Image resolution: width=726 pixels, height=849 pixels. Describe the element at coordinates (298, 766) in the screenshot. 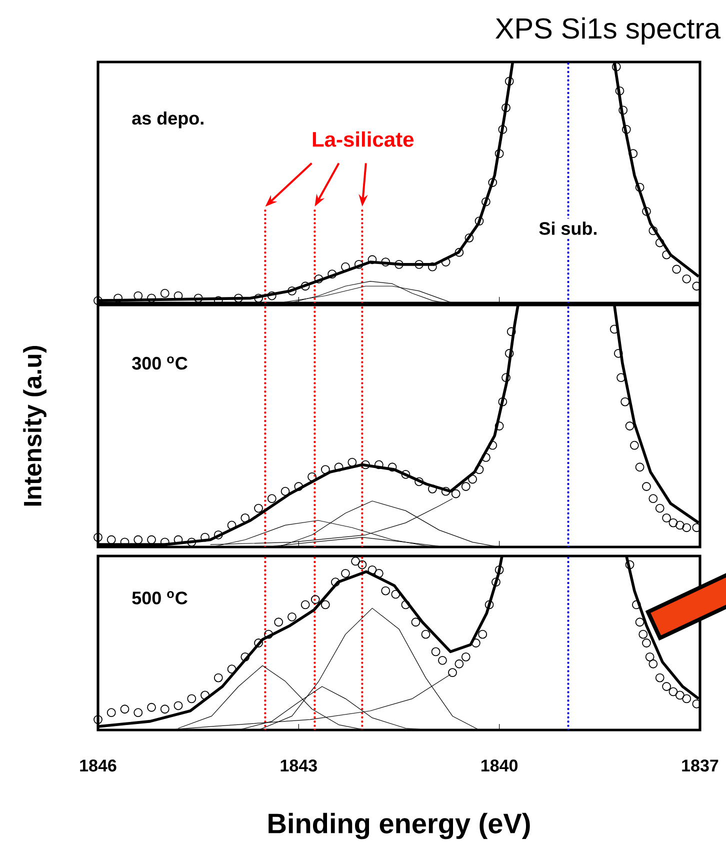

I see `x-tick-label: 1843` at that location.